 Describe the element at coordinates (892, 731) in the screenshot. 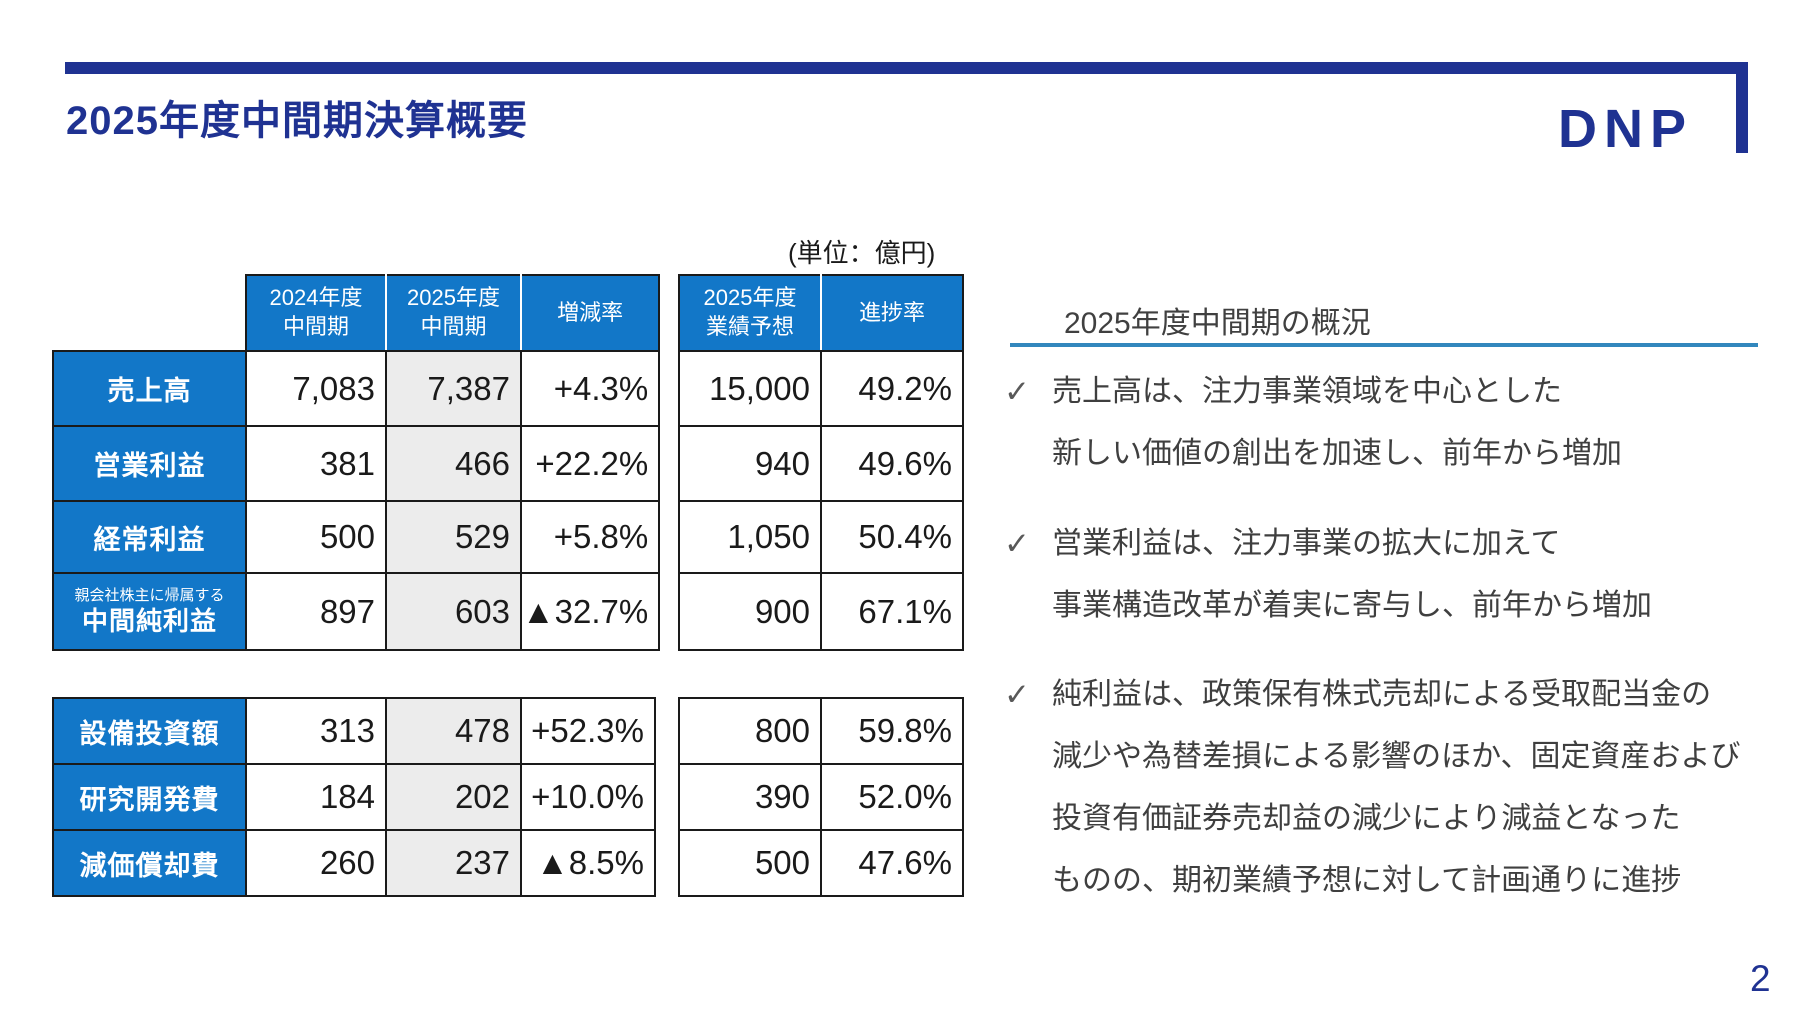

I see `capex-progress: 59.8%` at that location.